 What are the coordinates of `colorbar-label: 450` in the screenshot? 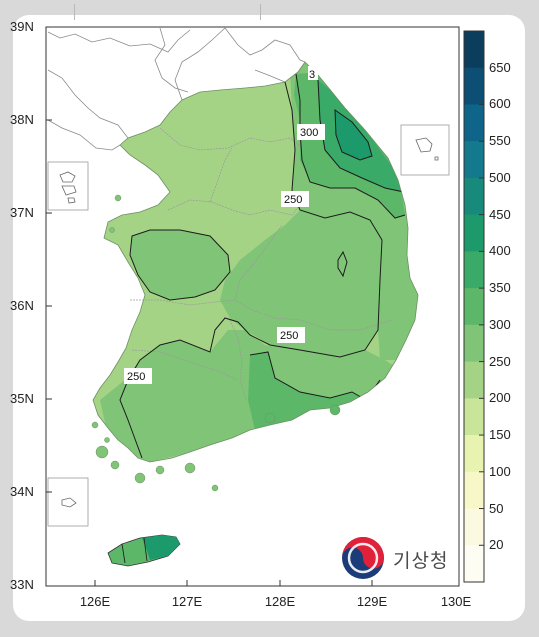 It's located at (500, 214).